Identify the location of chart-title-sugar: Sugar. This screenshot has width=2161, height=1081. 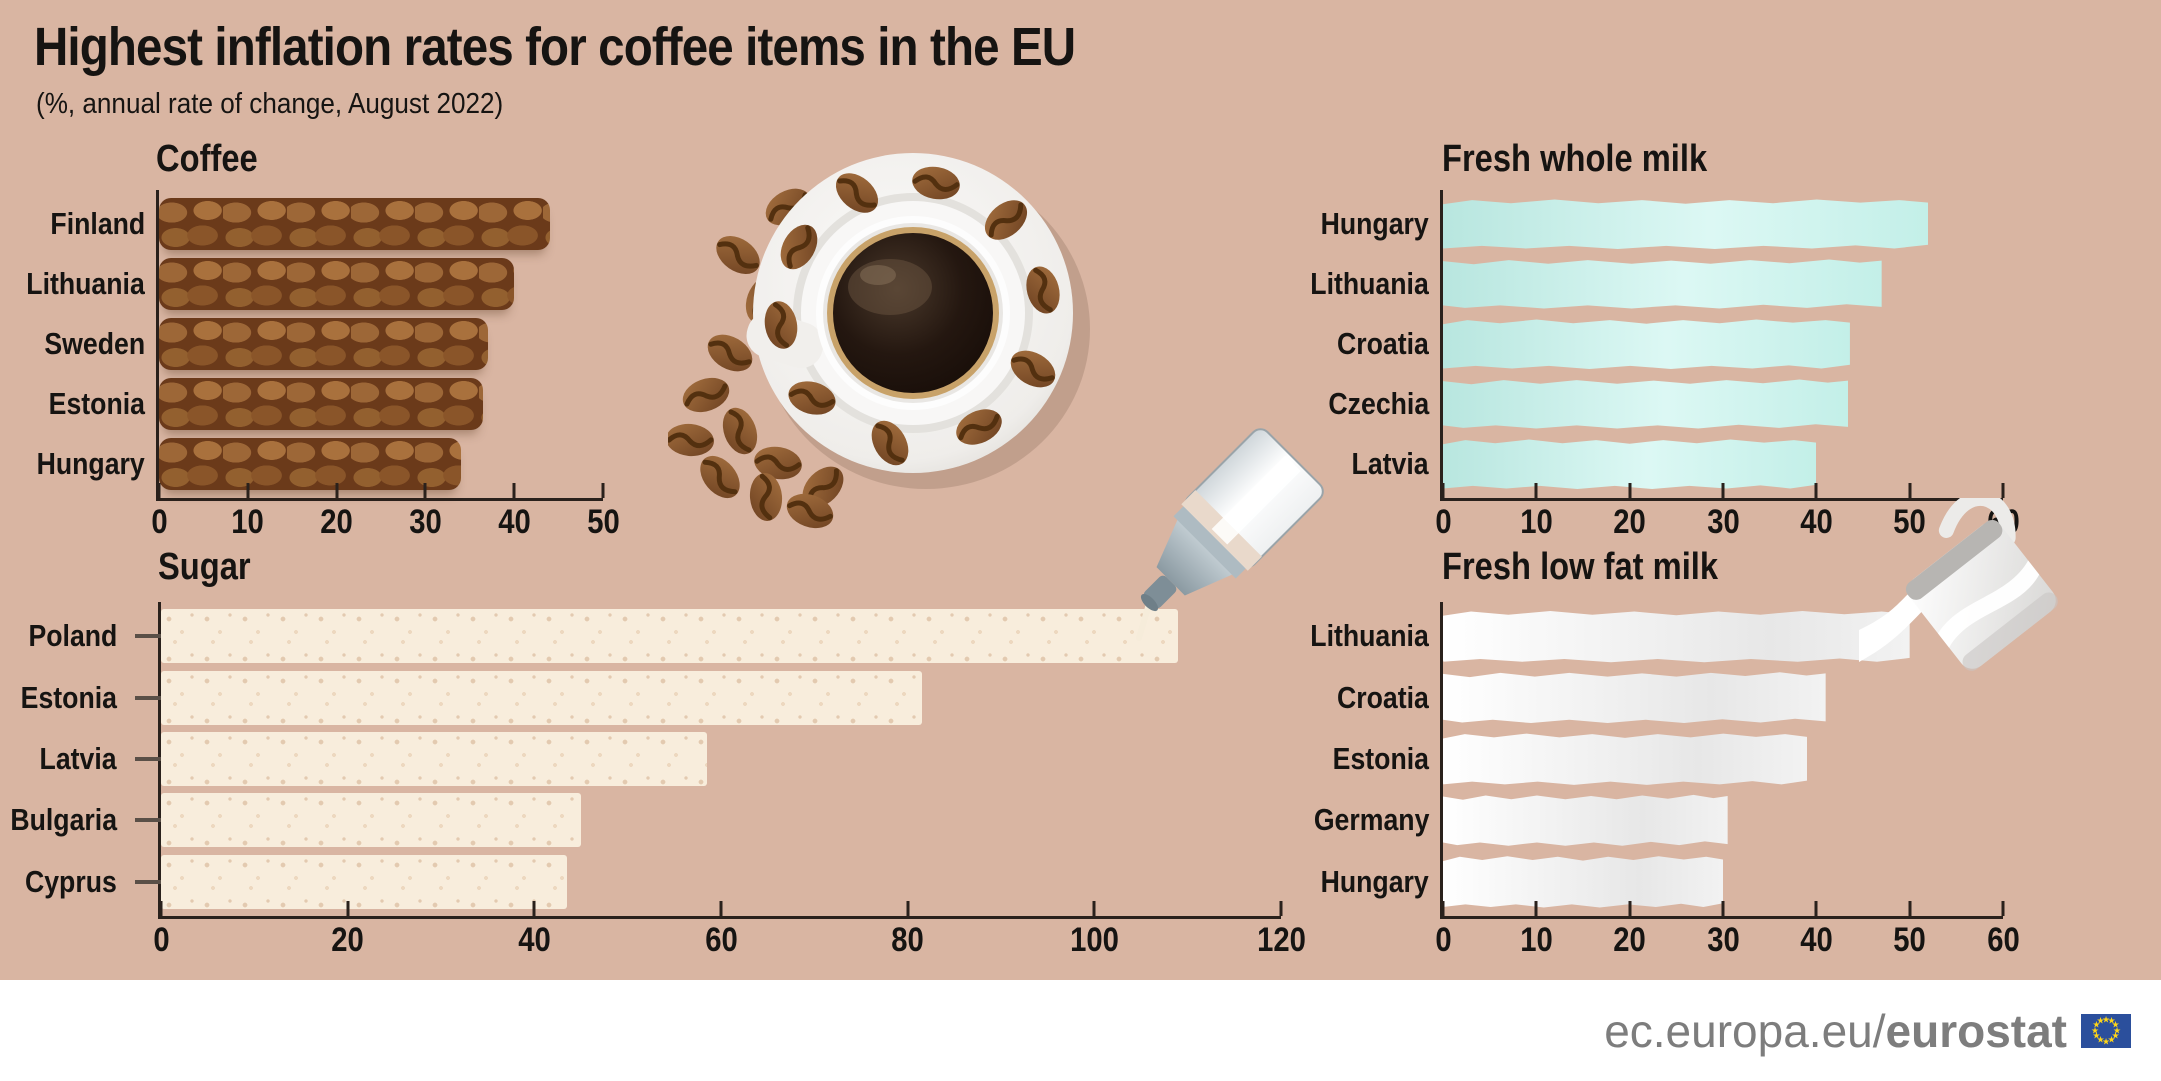
(204, 567).